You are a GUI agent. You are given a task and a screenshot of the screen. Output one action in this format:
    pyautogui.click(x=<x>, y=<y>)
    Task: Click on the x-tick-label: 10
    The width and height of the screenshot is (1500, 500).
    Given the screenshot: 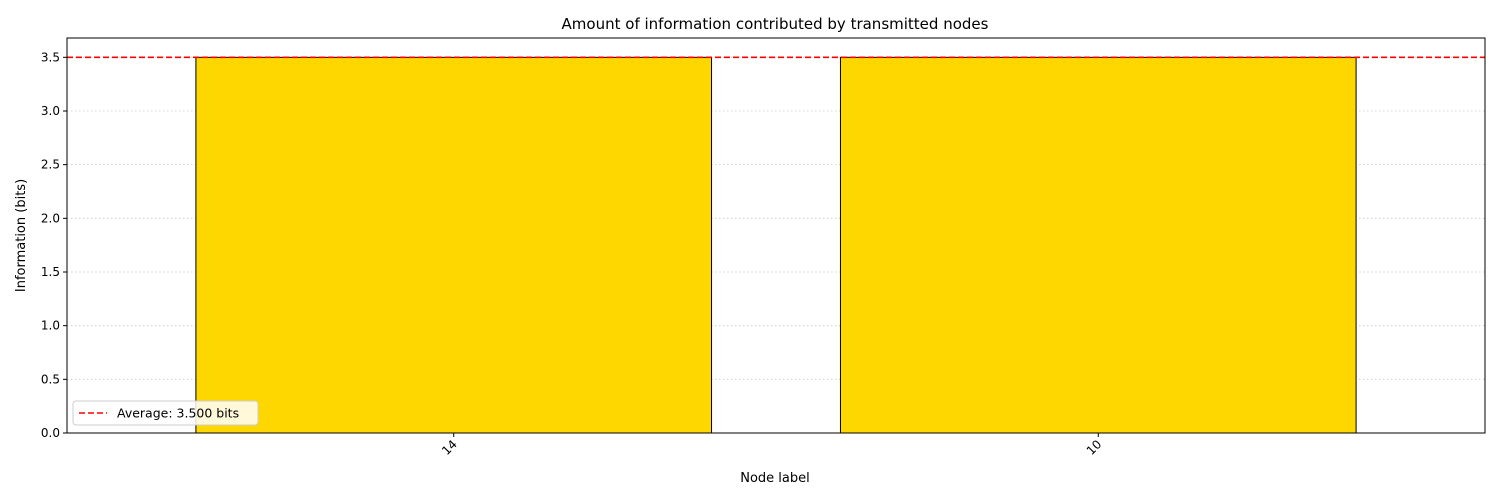 What is the action you would take?
    pyautogui.click(x=1094, y=447)
    